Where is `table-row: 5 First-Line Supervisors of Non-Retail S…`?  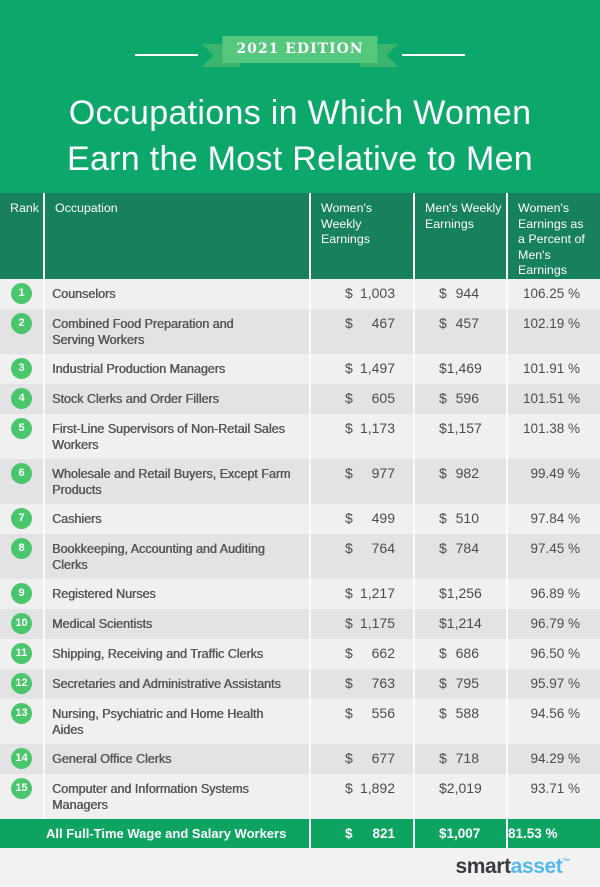 table-row: 5 First-Line Supervisors of Non-Retail S… is located at coordinates (300, 436).